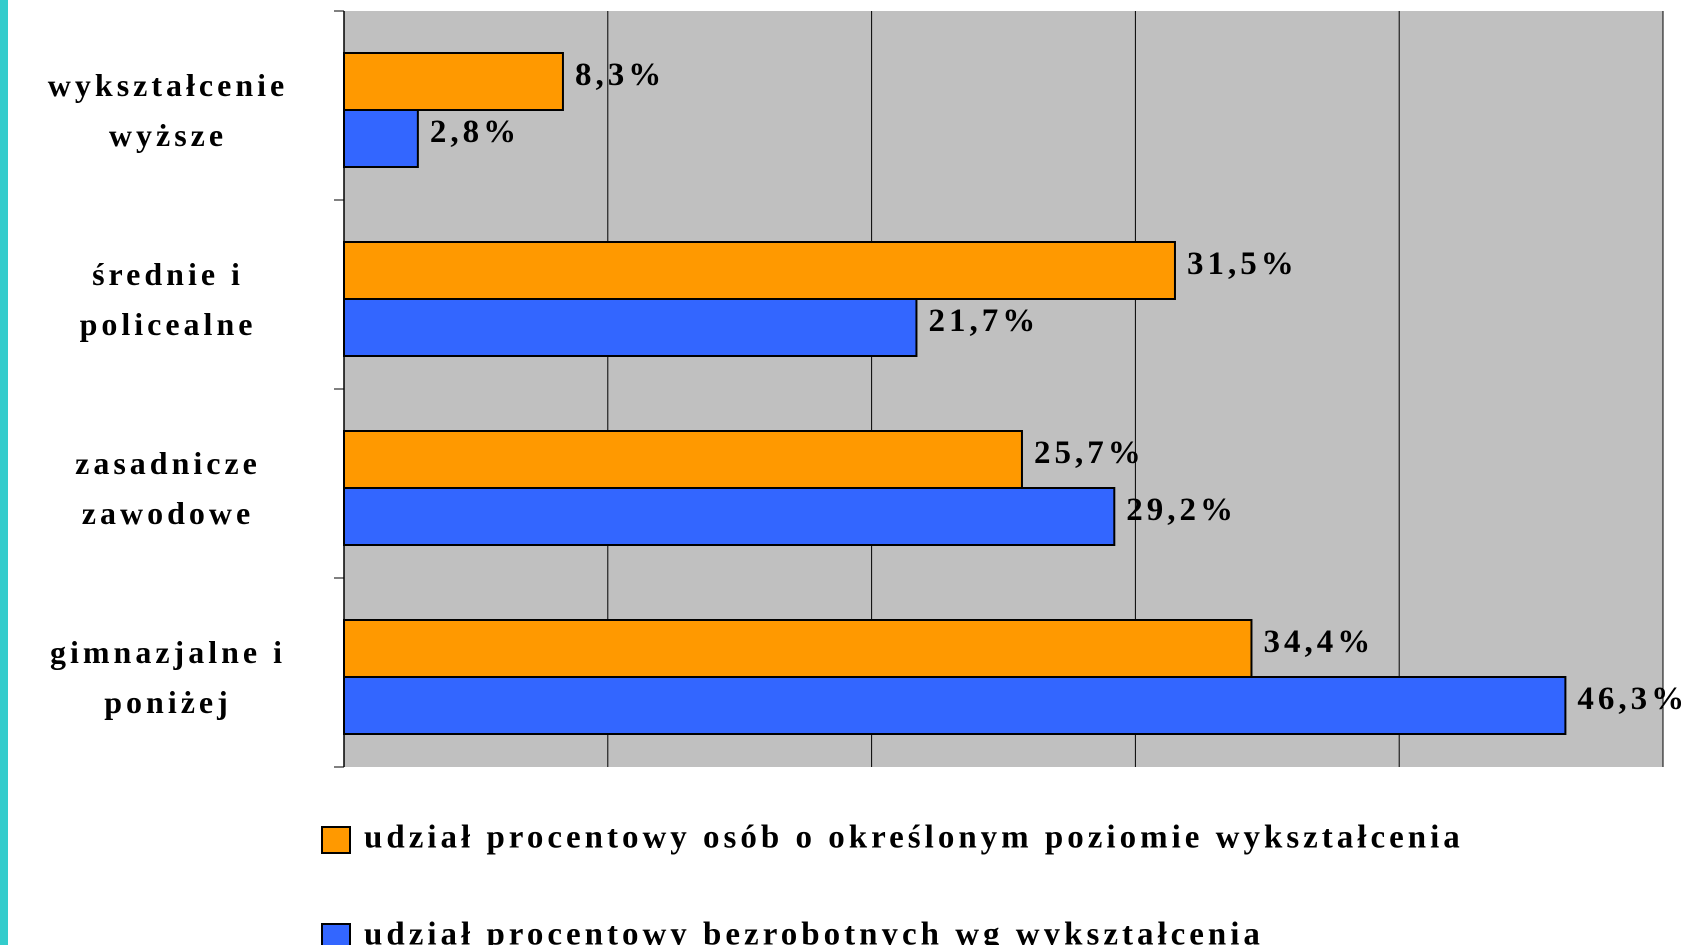  I want to click on value-label: 21,7%, so click(983, 321).